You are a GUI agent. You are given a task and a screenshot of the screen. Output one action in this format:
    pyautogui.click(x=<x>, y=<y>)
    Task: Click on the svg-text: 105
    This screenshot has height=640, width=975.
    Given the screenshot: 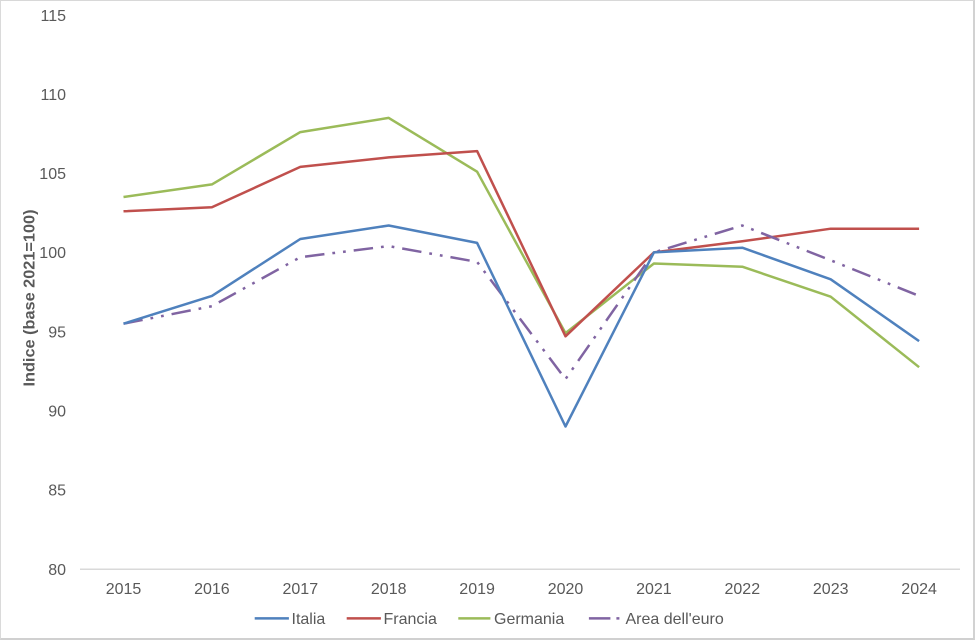 What is the action you would take?
    pyautogui.click(x=52, y=174)
    